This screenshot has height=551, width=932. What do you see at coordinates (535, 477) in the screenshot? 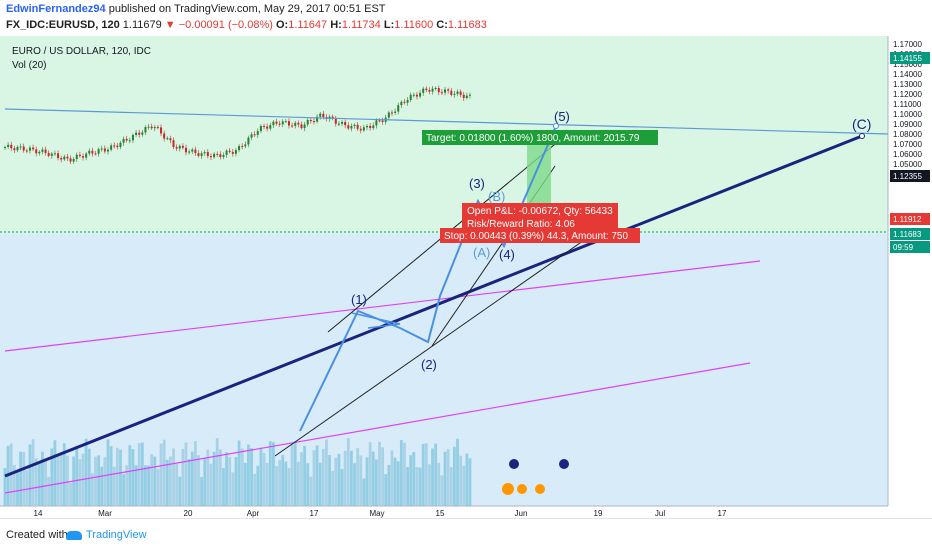
I see `news-event-icons` at bounding box center [535, 477].